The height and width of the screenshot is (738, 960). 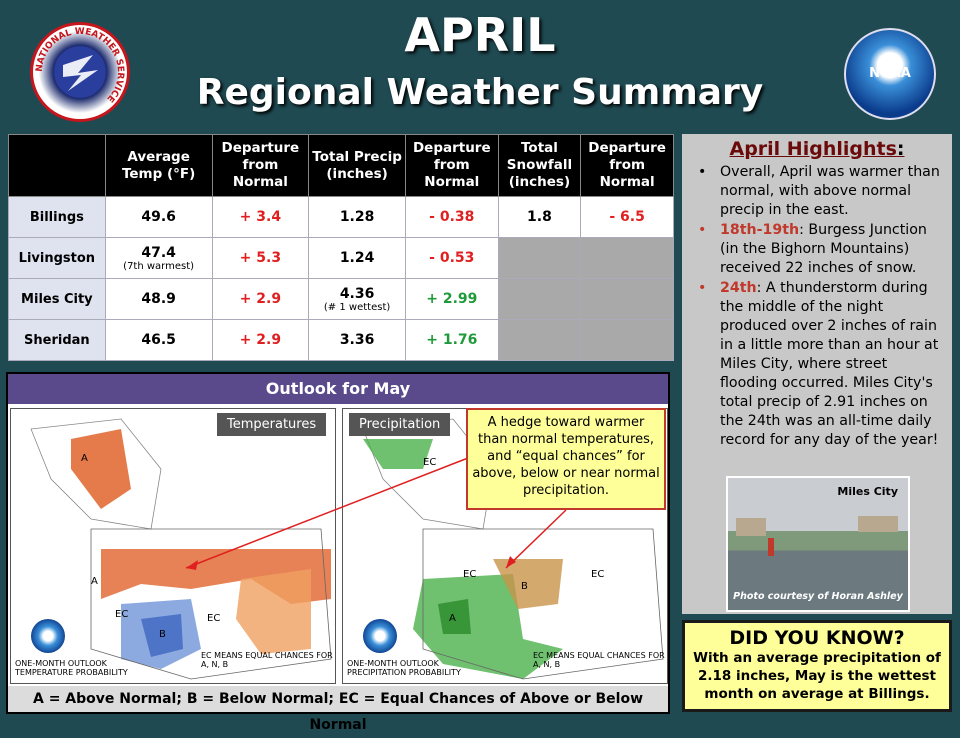 I want to click on table-header-cell: Total Snowfall (inches), so click(x=539, y=165).